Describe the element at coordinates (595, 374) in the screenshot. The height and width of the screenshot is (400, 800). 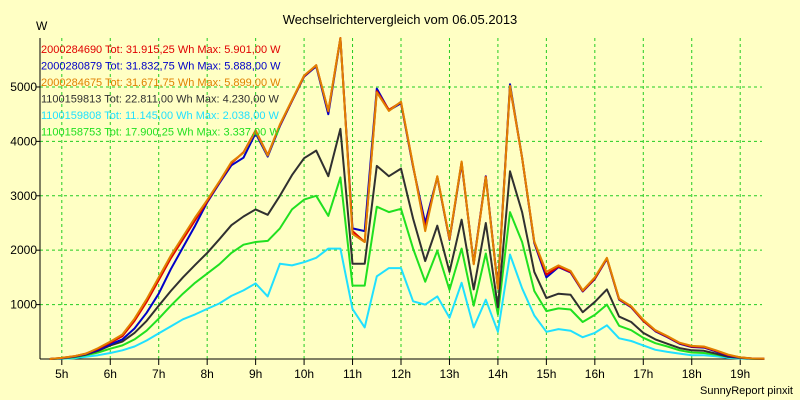
I see `x-tick-label: 16h` at that location.